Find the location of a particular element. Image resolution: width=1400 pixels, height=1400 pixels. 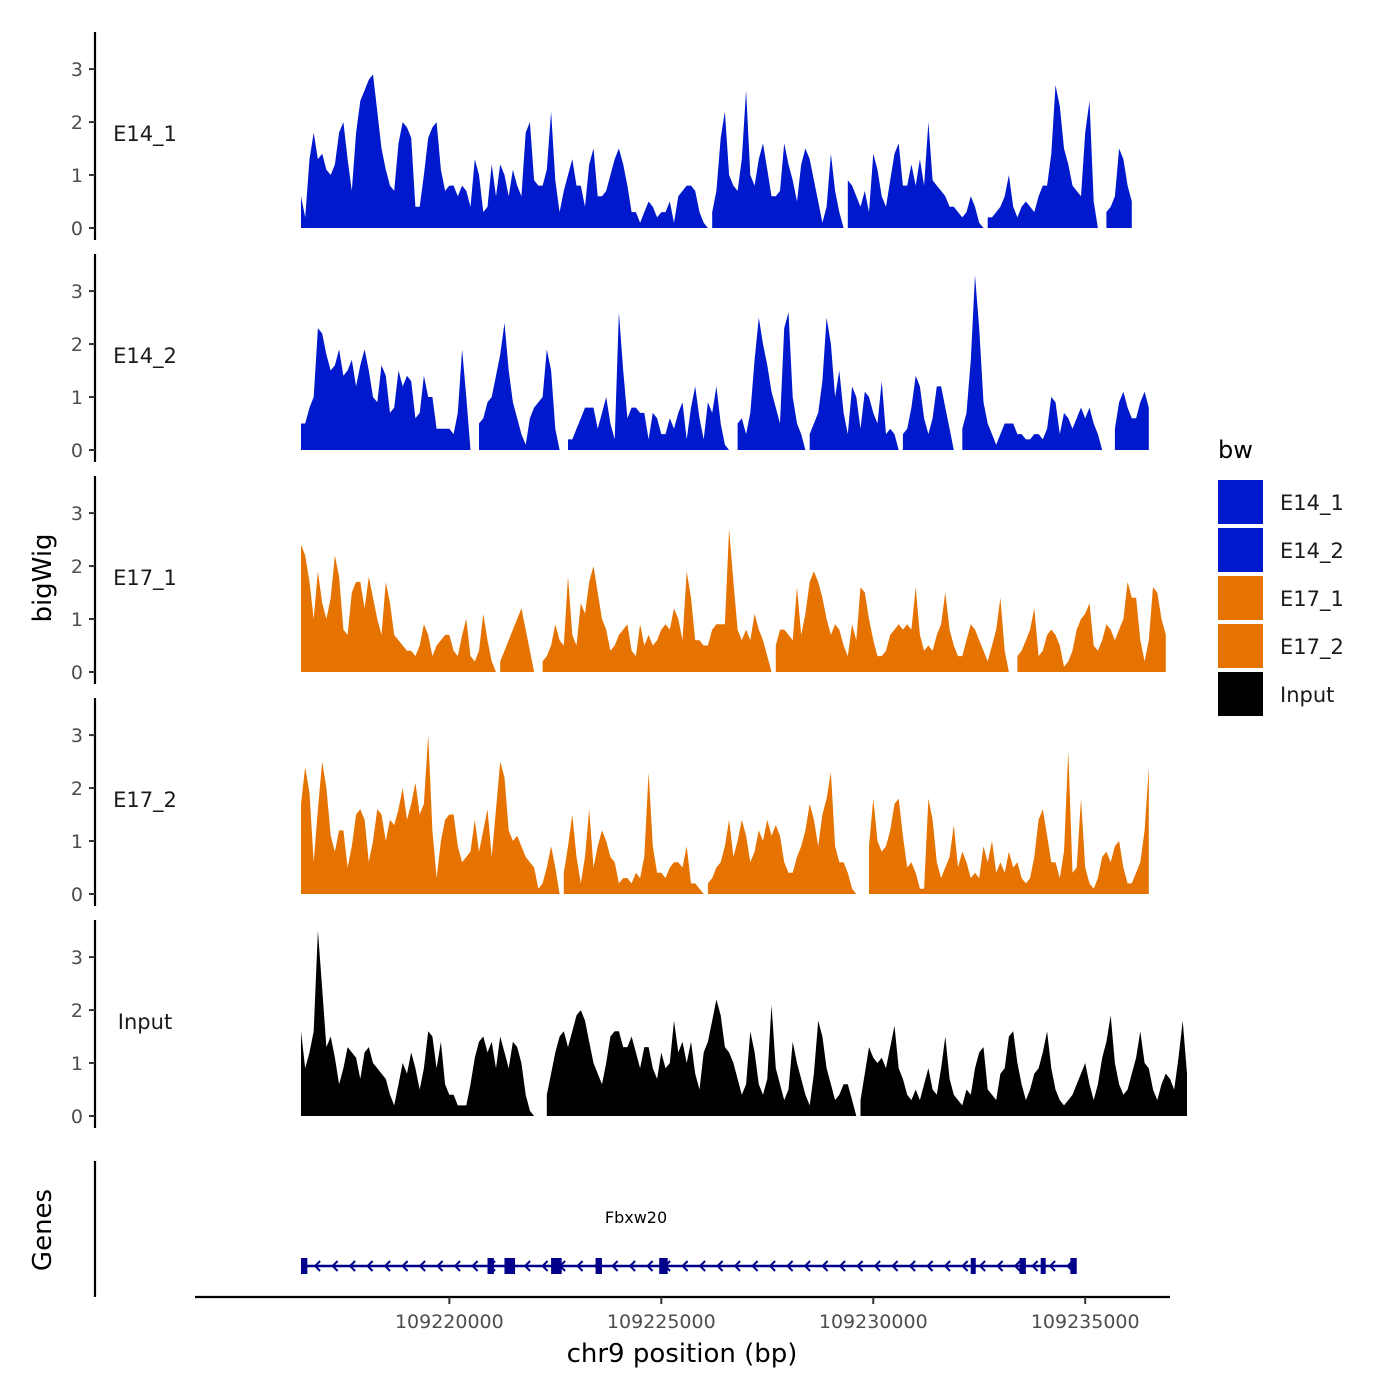

track-e14_1: 0 1 2 3 E14_1 is located at coordinates (601, 136).